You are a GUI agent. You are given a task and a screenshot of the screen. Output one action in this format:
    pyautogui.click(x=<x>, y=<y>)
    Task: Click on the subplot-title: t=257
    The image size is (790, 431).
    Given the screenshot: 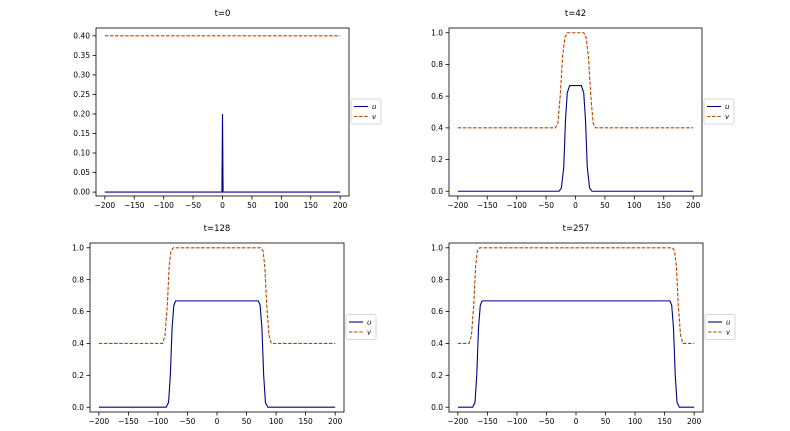 What is the action you would take?
    pyautogui.click(x=576, y=229)
    